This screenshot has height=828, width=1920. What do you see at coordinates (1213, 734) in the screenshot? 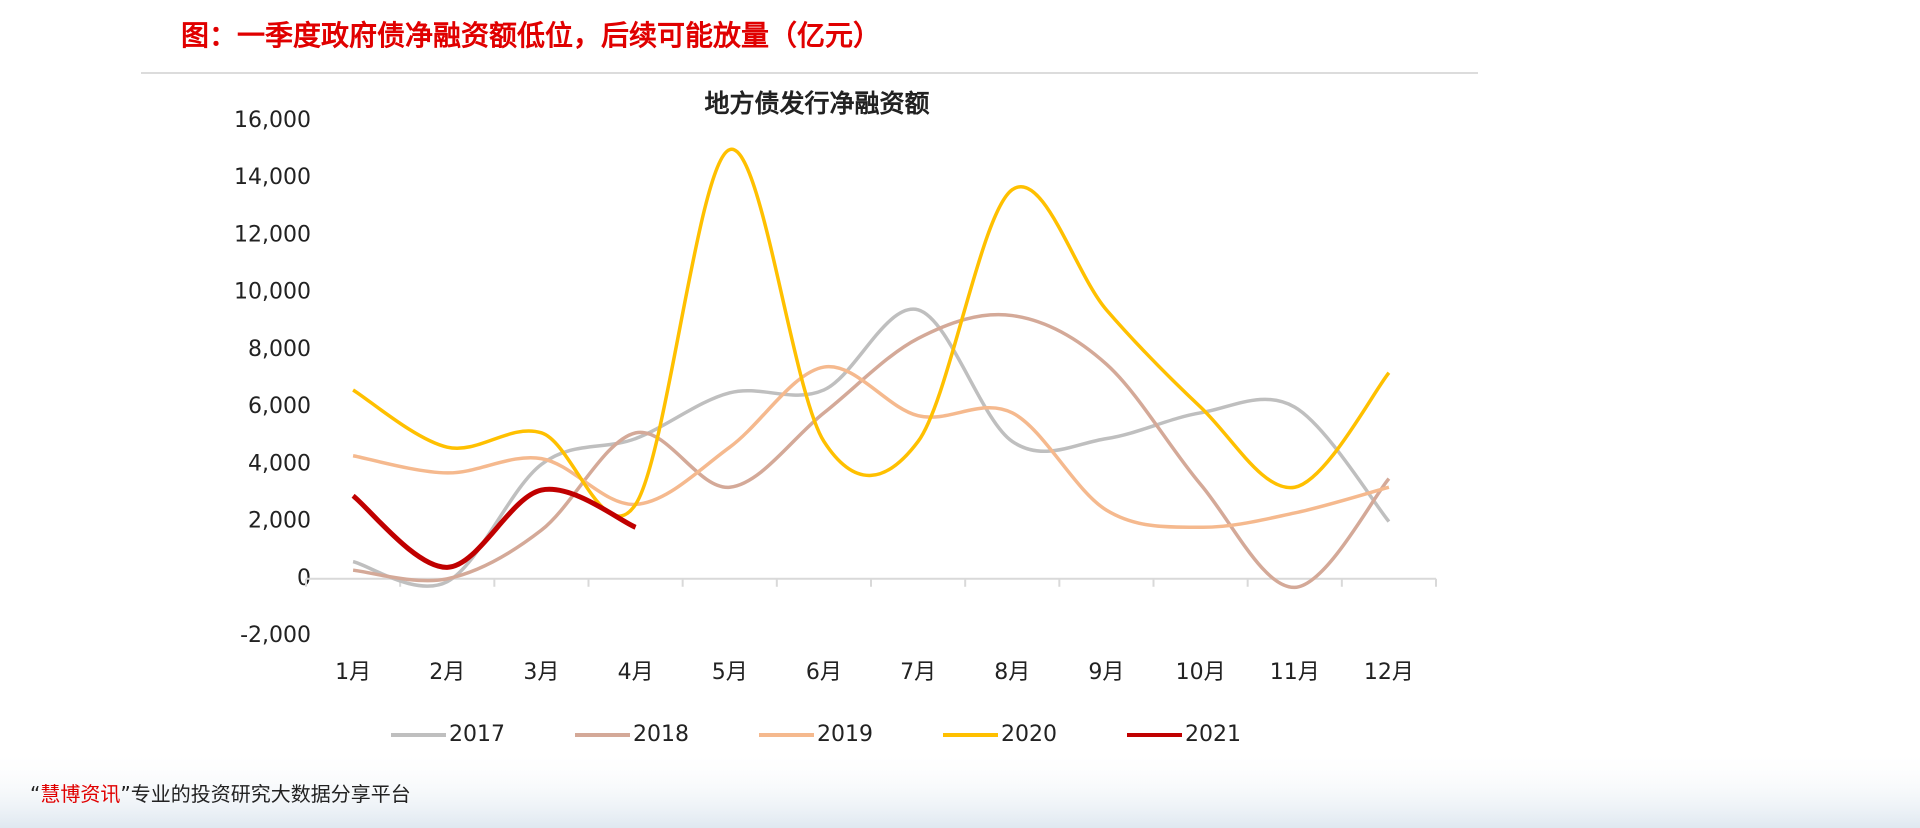
I see `legend-label: 2021` at bounding box center [1213, 734].